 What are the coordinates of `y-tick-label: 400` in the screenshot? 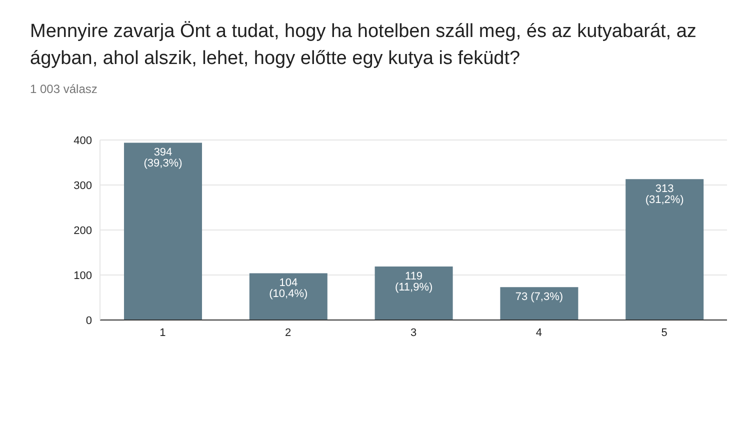 It's located at (83, 140).